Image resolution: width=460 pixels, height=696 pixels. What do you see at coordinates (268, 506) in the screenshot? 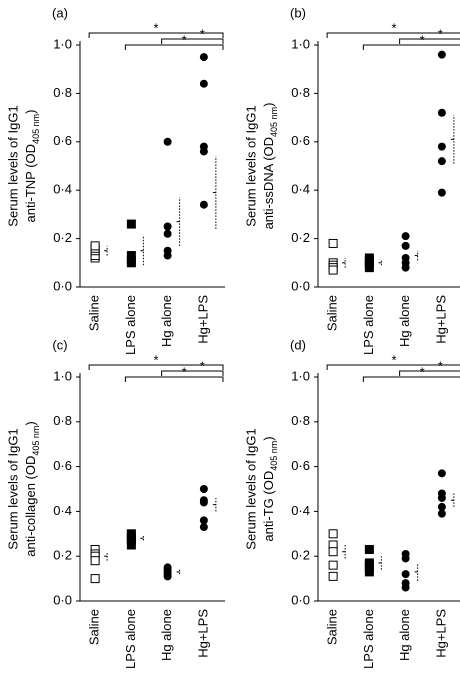
I see `y-label-part: anti-TG (OD` at bounding box center [268, 506].